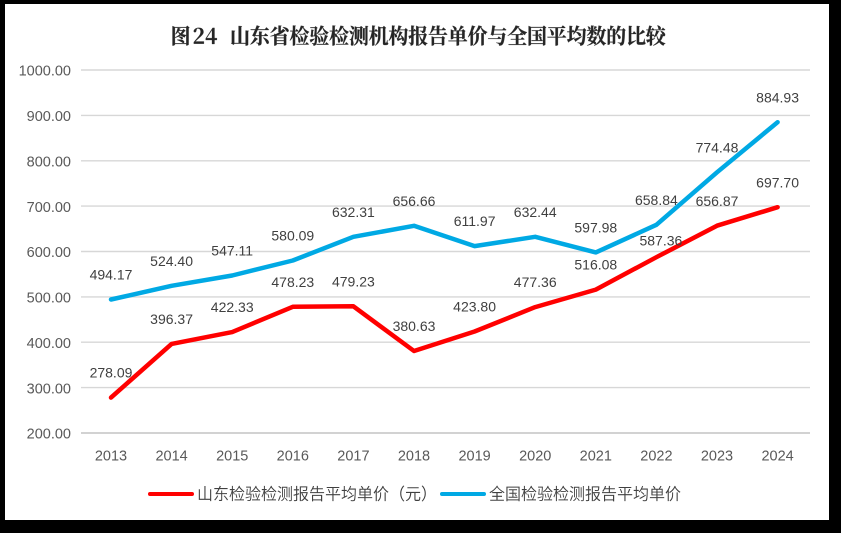  Describe the element at coordinates (292, 236) in the screenshot. I see `svg-text: 580.09` at that location.